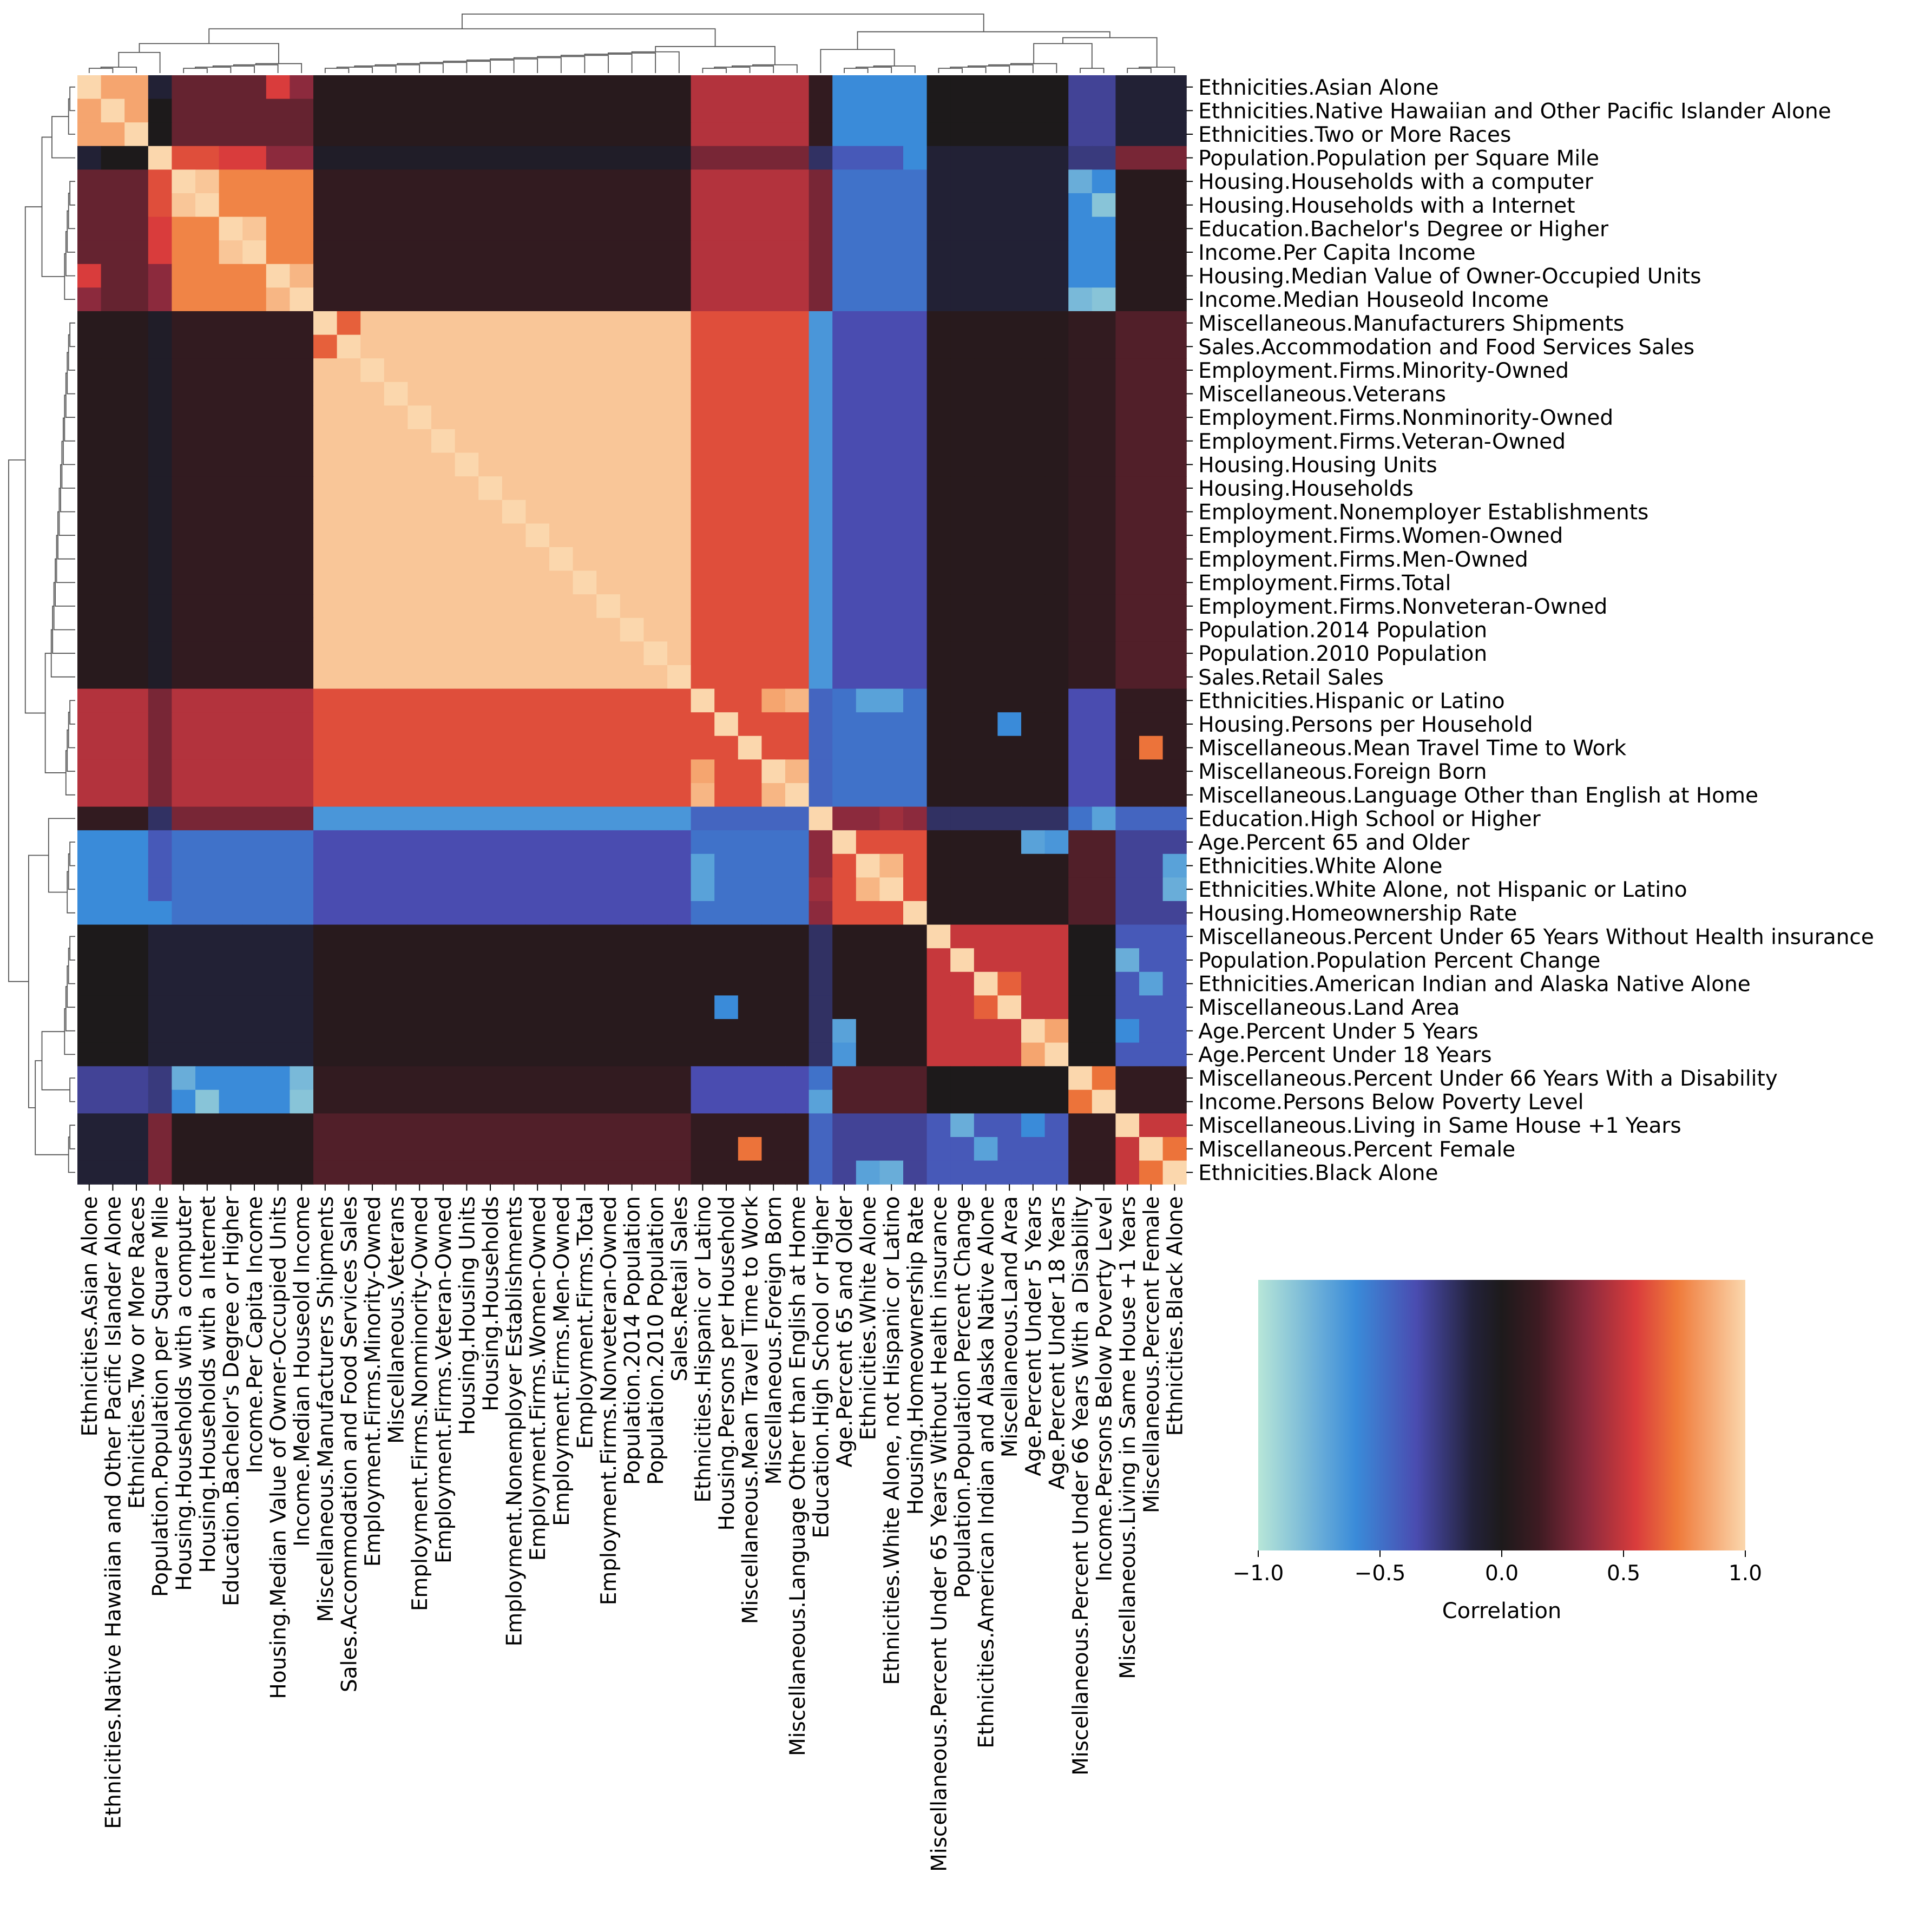 Image resolution: width=1932 pixels, height=1932 pixels. I want to click on column-label: Miscellaneous.Foreign Born, so click(774, 1340).